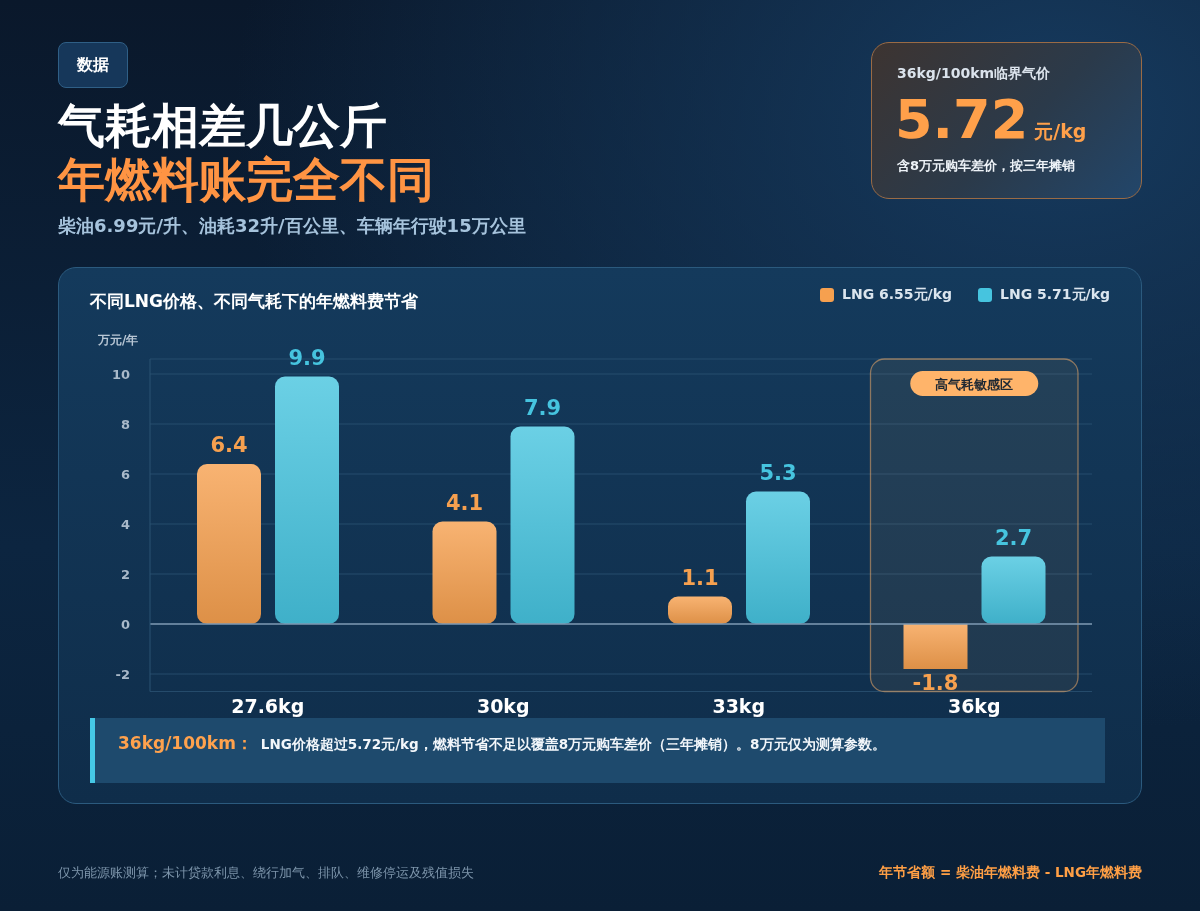 This screenshot has width=1200, height=911. I want to click on text: 36kg/100km临界气价, so click(974, 74).